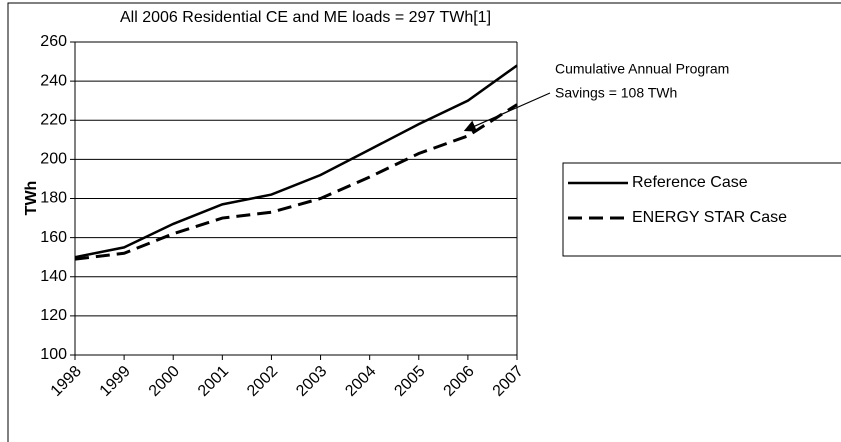  What do you see at coordinates (53, 237) in the screenshot?
I see `y-tick-label: 160` at bounding box center [53, 237].